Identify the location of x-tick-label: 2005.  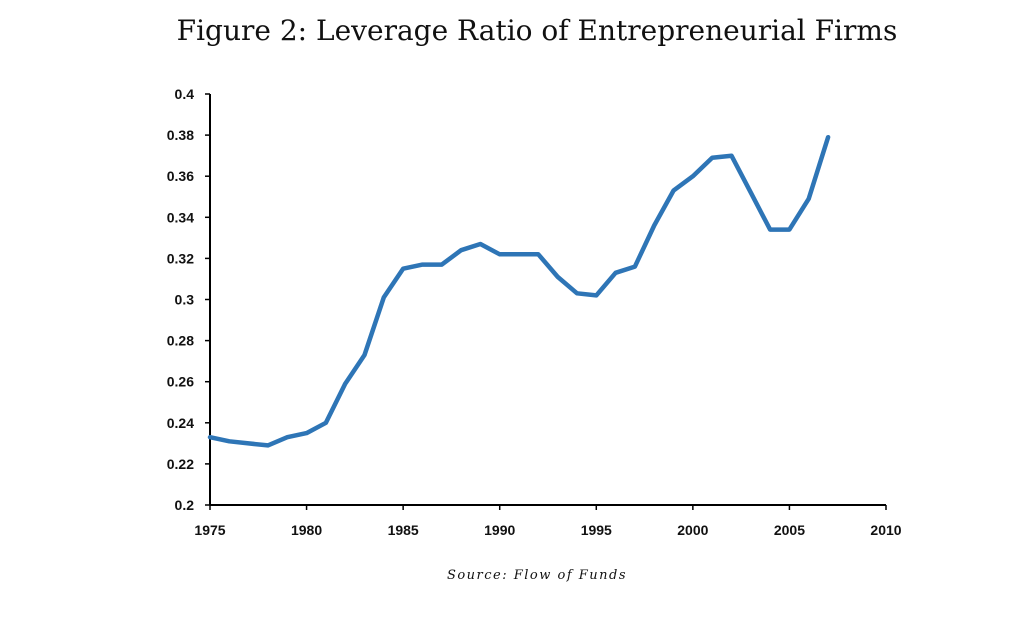
(789, 530).